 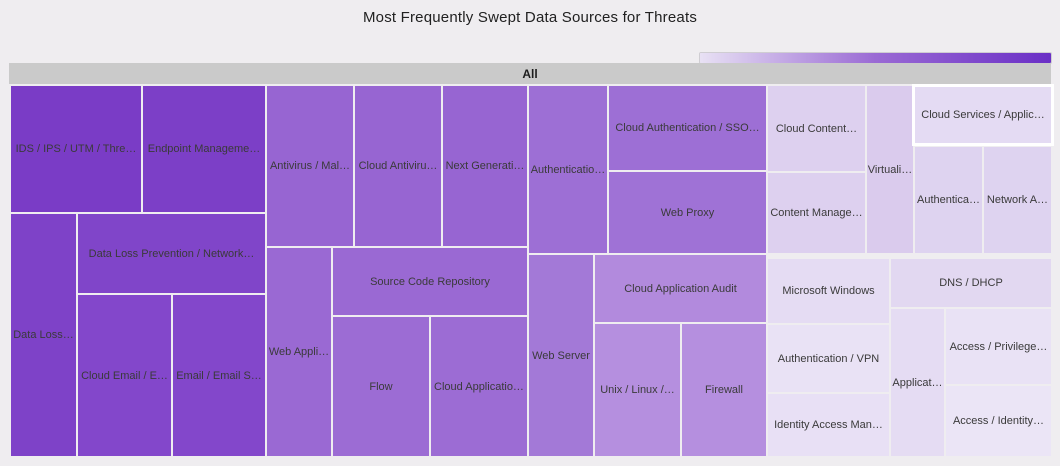 I want to click on treemap-cell-label: Cloud Application Audit, so click(x=680, y=288).